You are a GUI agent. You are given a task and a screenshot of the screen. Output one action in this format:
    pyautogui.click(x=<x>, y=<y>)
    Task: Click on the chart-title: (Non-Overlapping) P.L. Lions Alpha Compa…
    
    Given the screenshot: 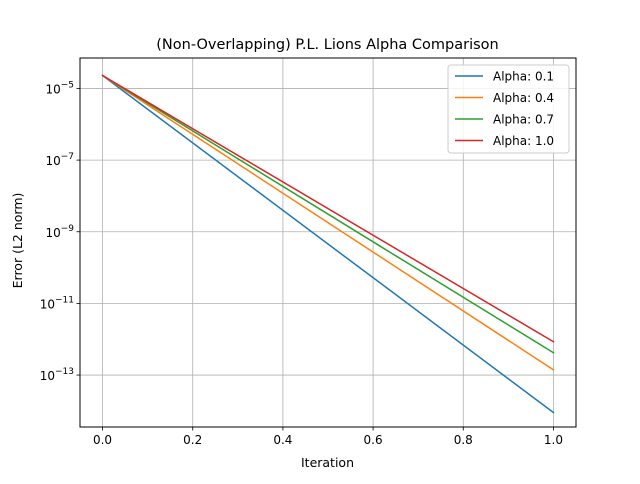 What is the action you would take?
    pyautogui.click(x=327, y=45)
    